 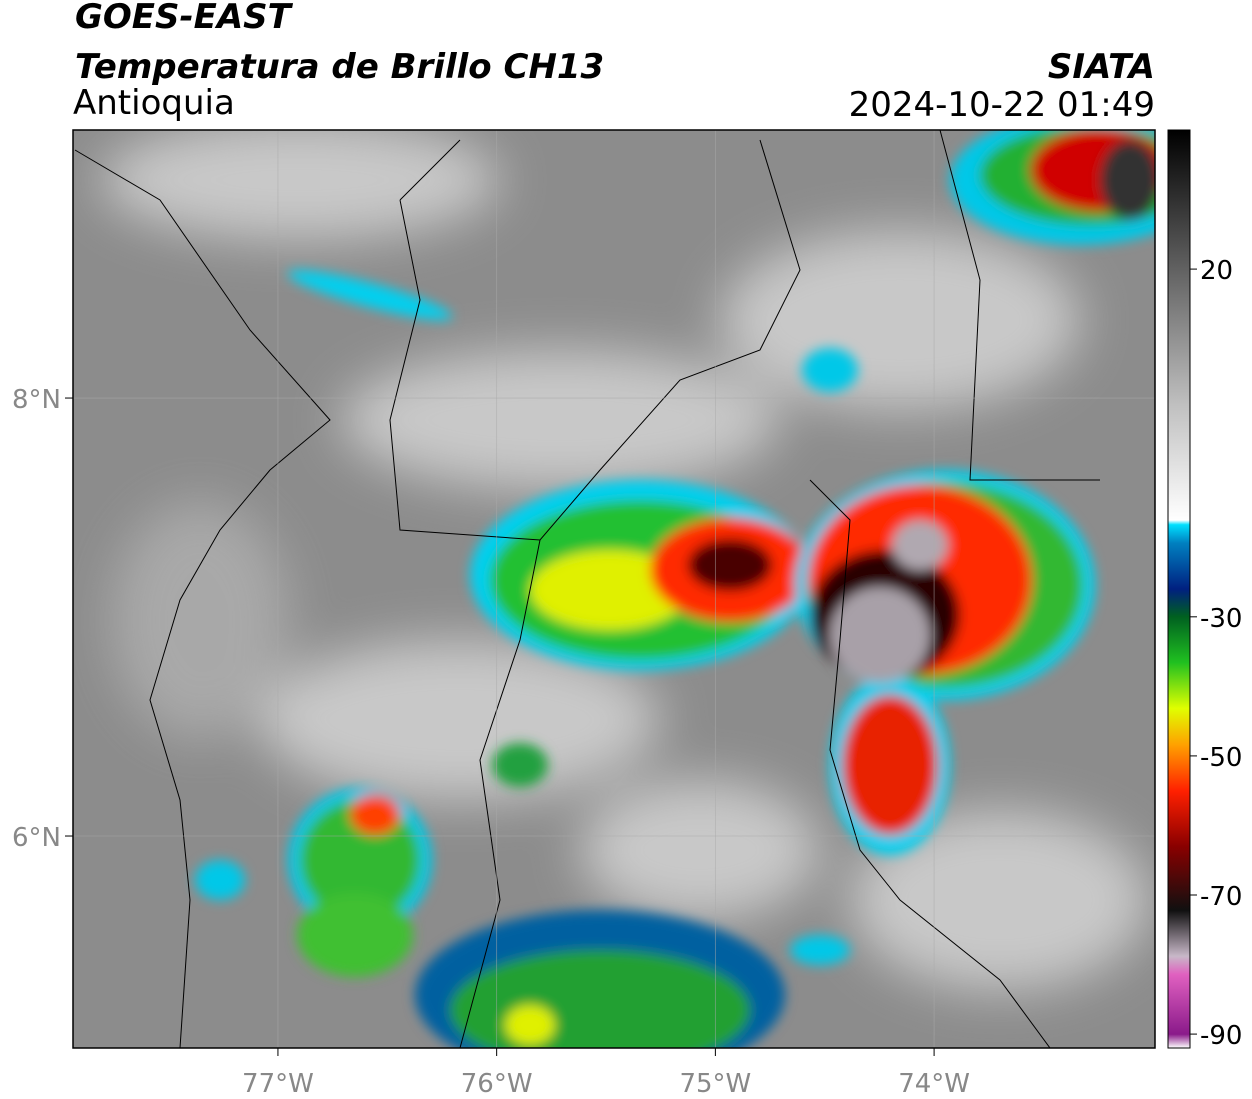 I want to click on title: GOES-EAST, so click(x=184, y=18).